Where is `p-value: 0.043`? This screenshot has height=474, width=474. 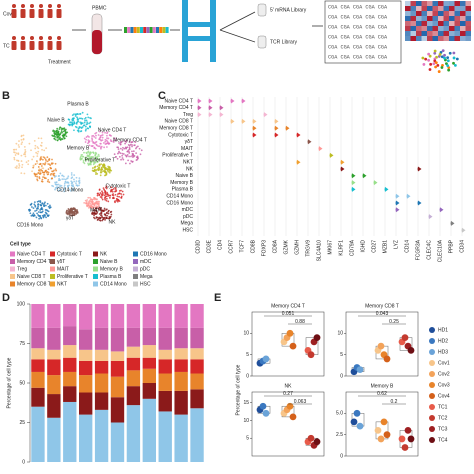
p-value: 0.043 is located at coordinates (382, 314).